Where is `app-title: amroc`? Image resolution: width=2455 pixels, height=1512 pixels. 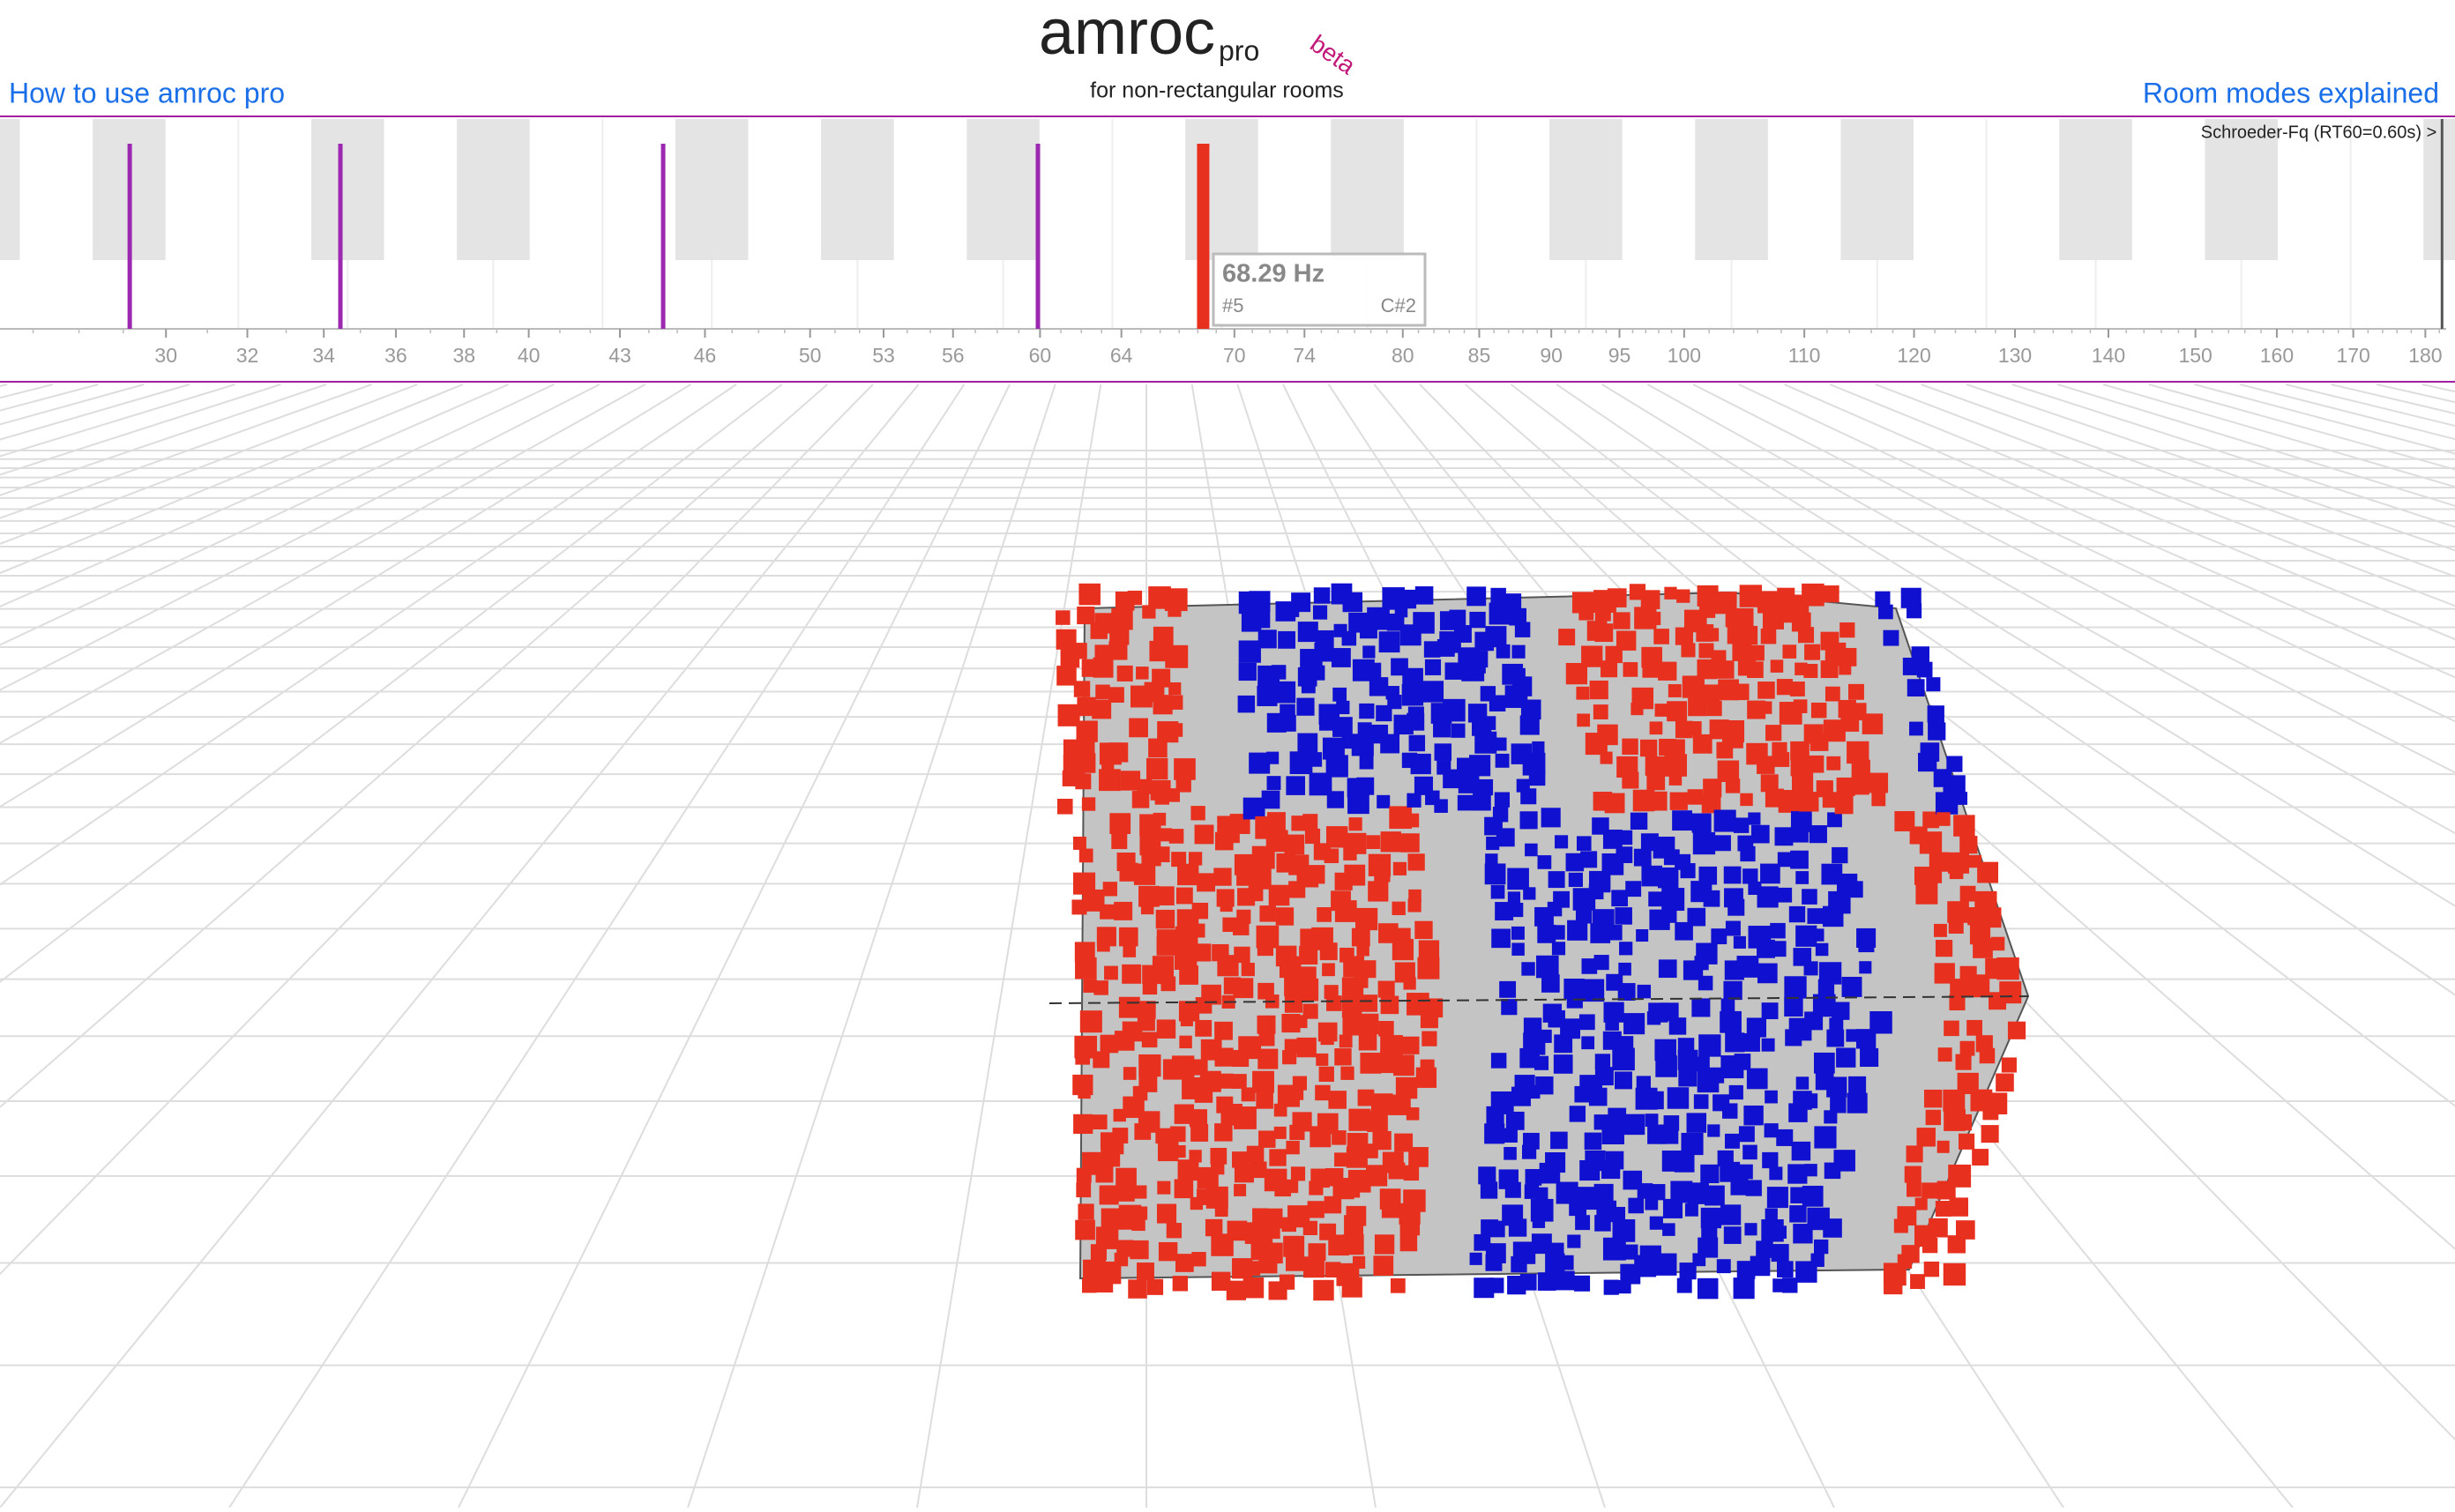
app-title: amroc is located at coordinates (1127, 34).